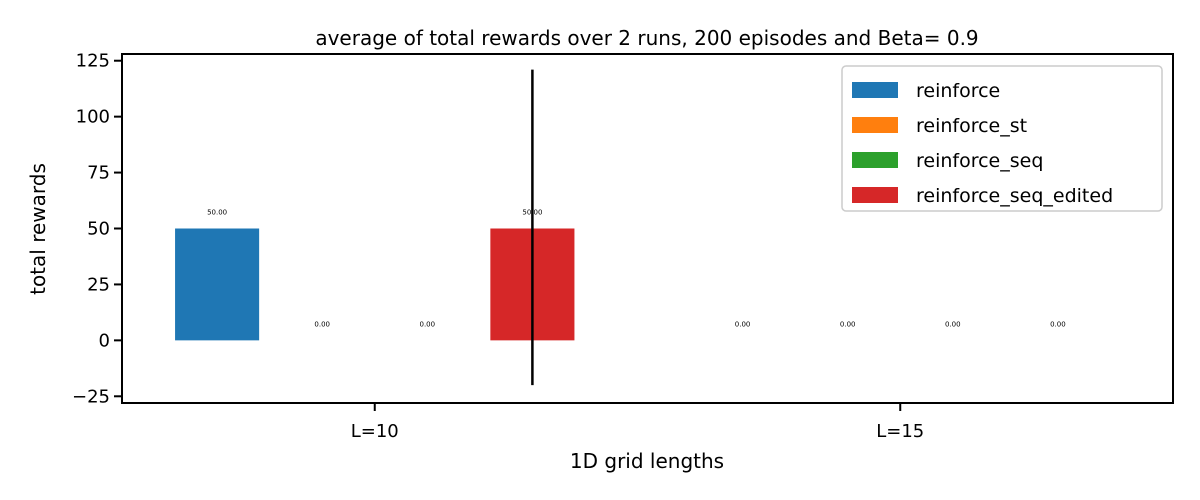 The image size is (1200, 500). What do you see at coordinates (1014, 196) in the screenshot?
I see `legend-label: reinforce_seq_edited` at bounding box center [1014, 196].